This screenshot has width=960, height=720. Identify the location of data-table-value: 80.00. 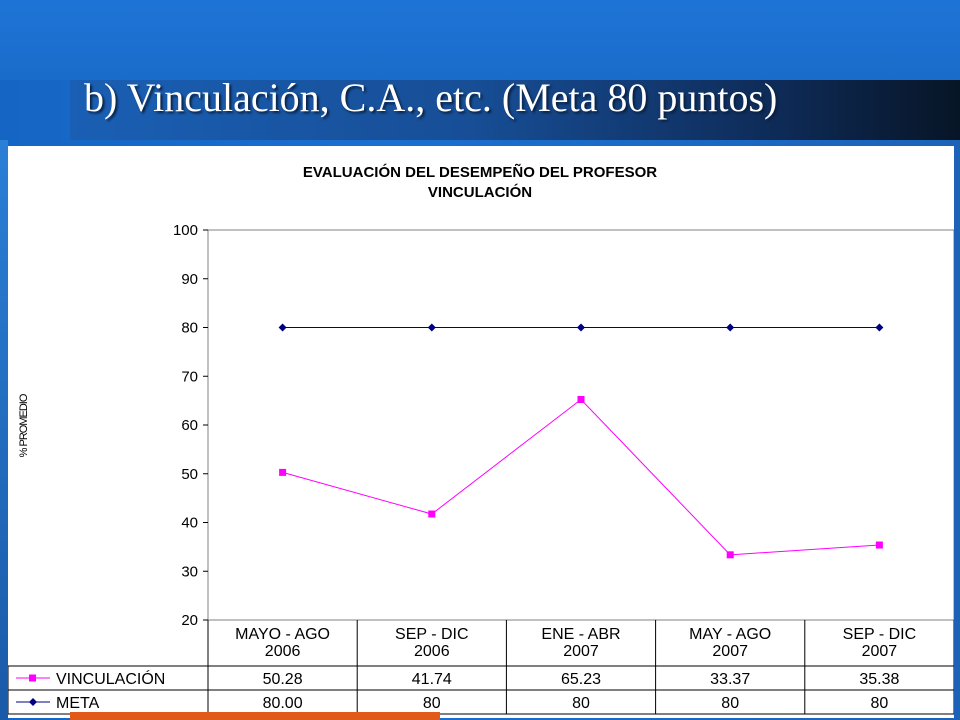
(283, 703).